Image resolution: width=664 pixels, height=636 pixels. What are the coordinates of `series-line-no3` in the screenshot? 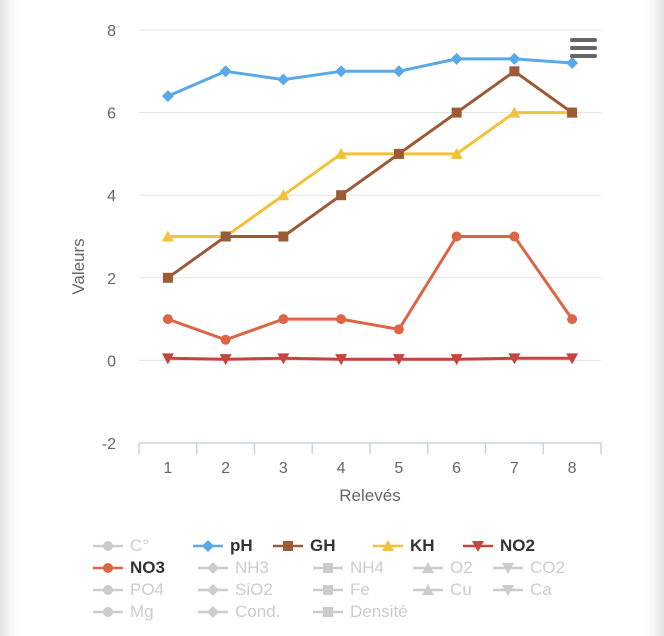 It's located at (370, 288).